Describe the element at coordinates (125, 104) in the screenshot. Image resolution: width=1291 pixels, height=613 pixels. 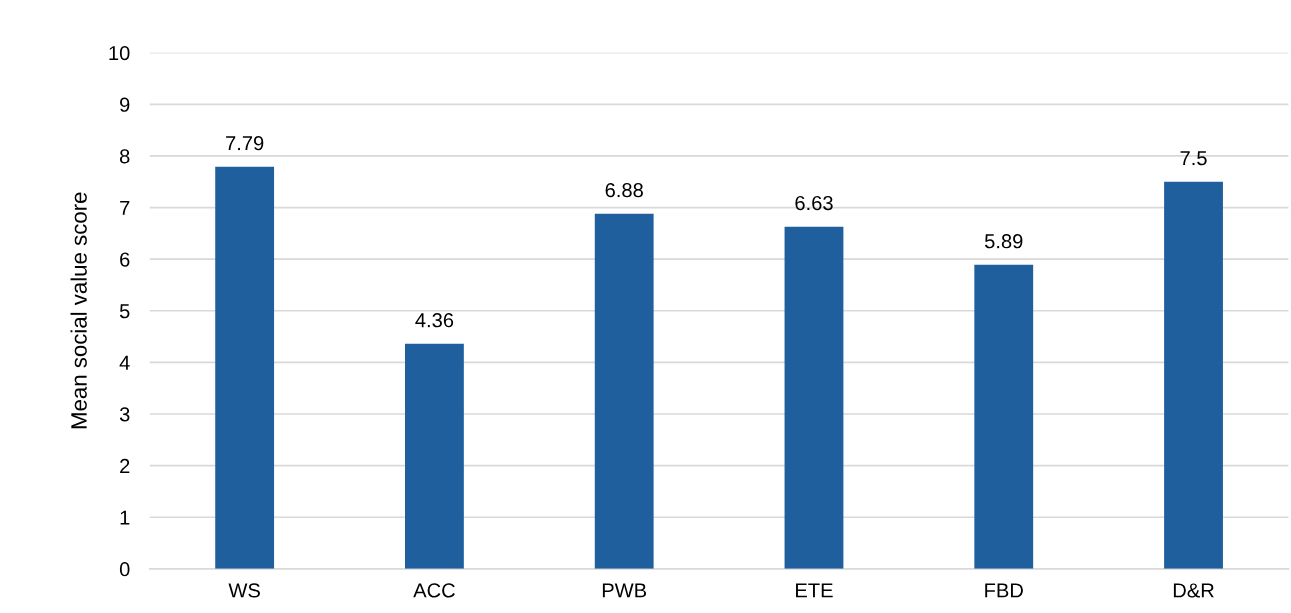
I see `y-tick-label: 9` at that location.